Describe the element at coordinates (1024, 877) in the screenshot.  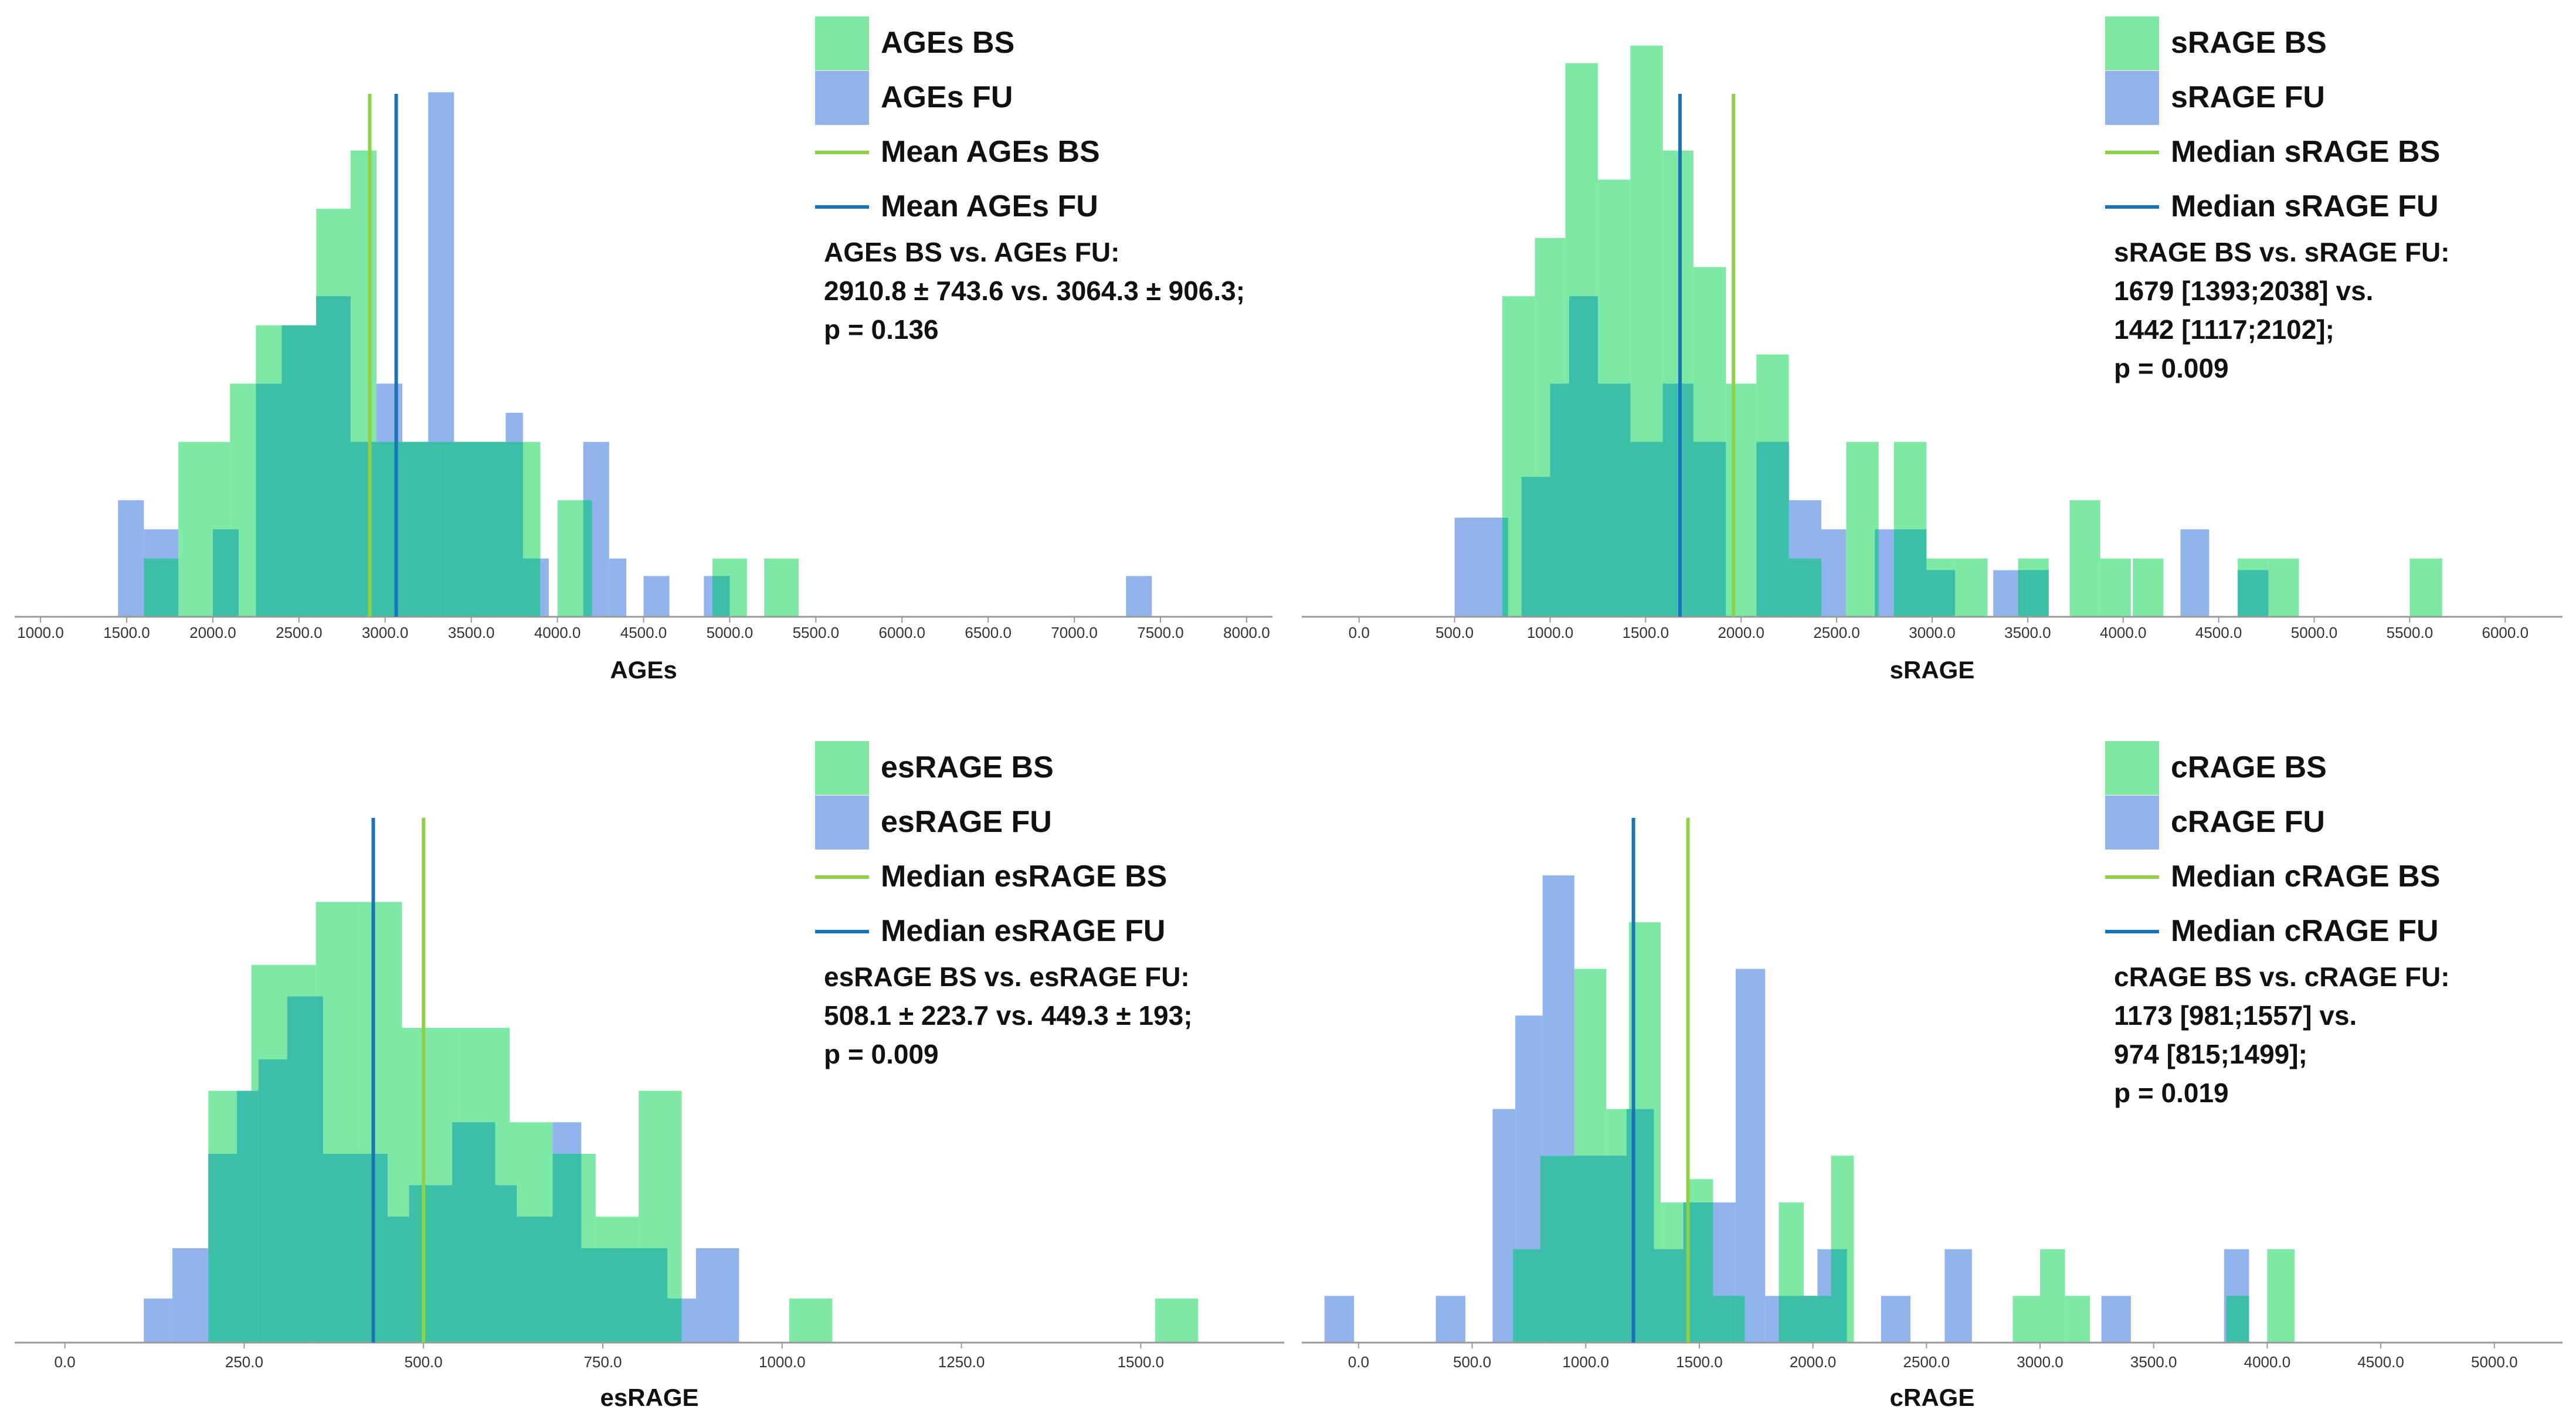
I see `legend-label: Median esRAGE BS` at that location.